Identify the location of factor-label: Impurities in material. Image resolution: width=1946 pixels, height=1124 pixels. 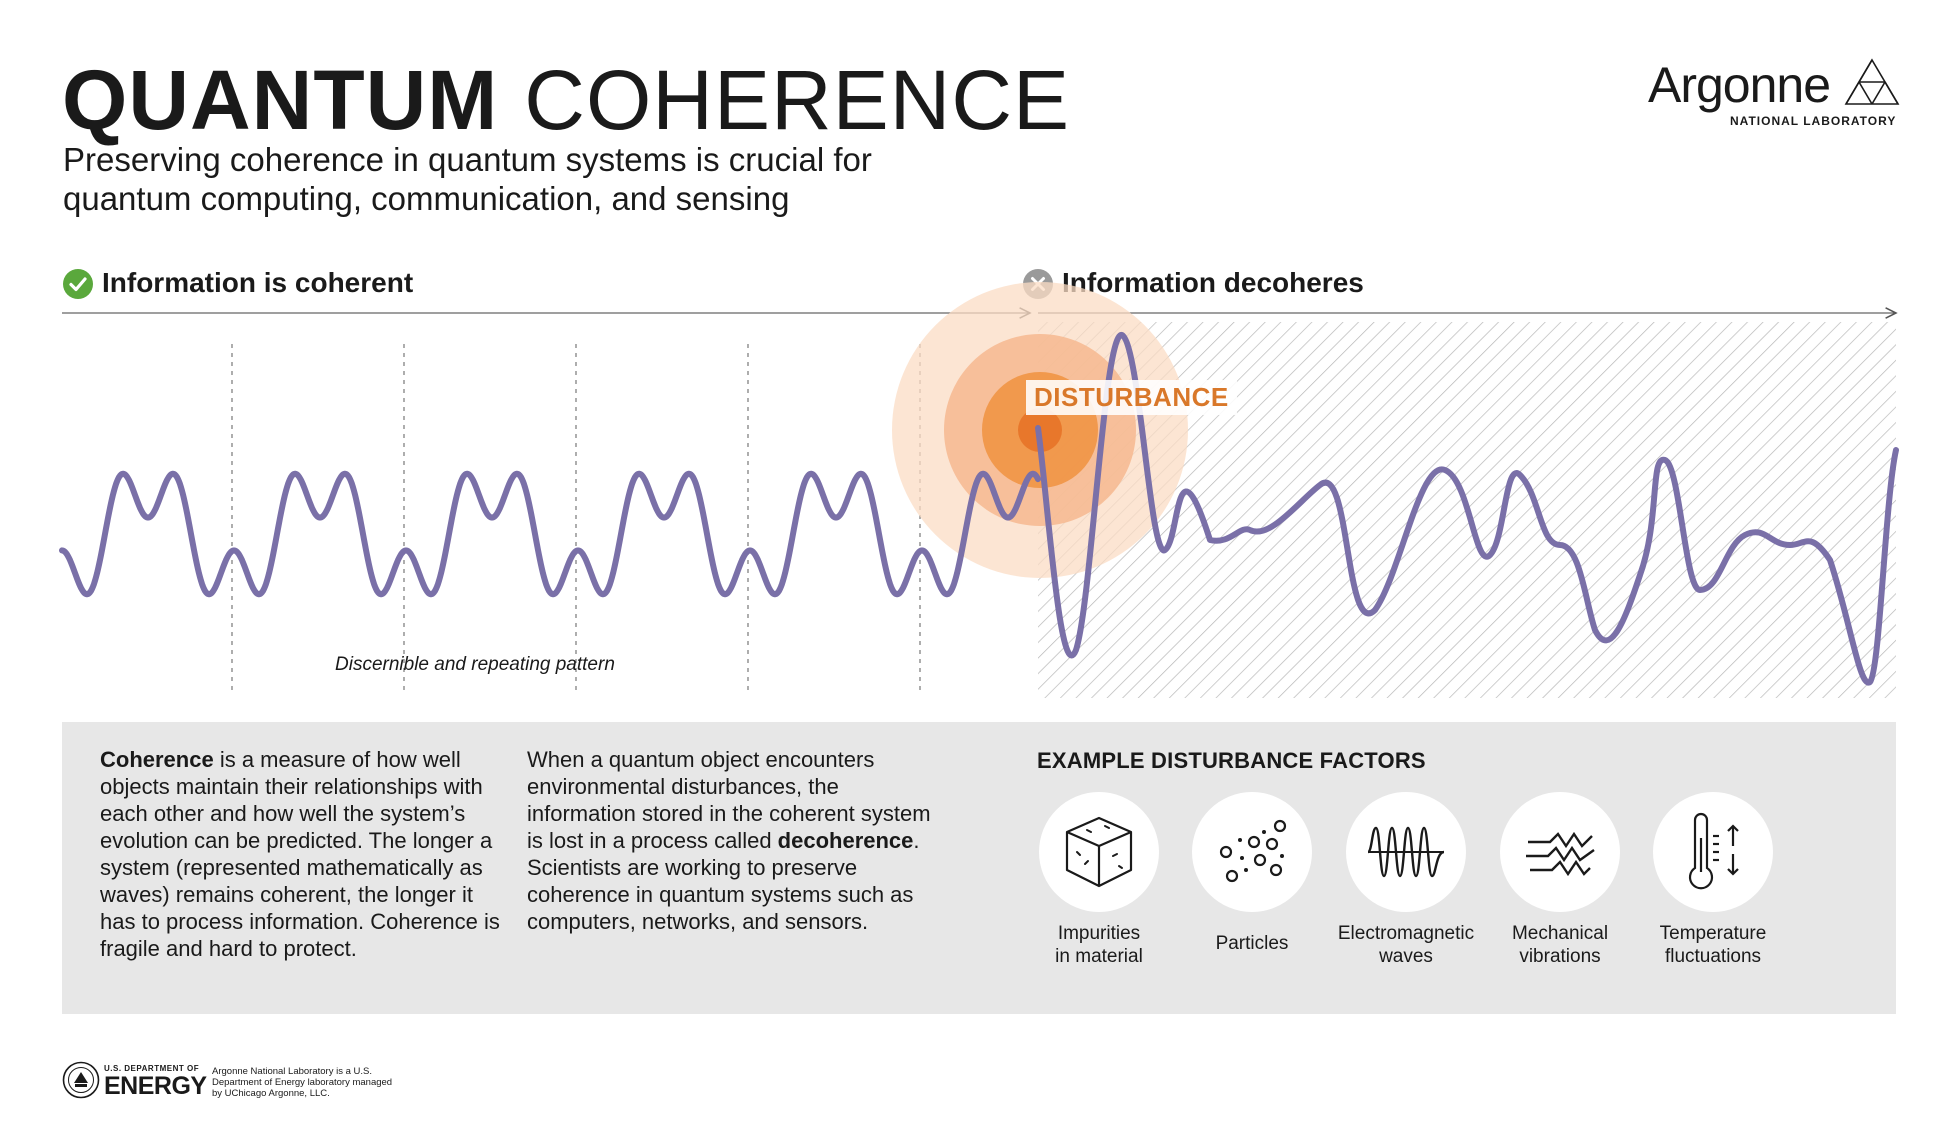
(1099, 945).